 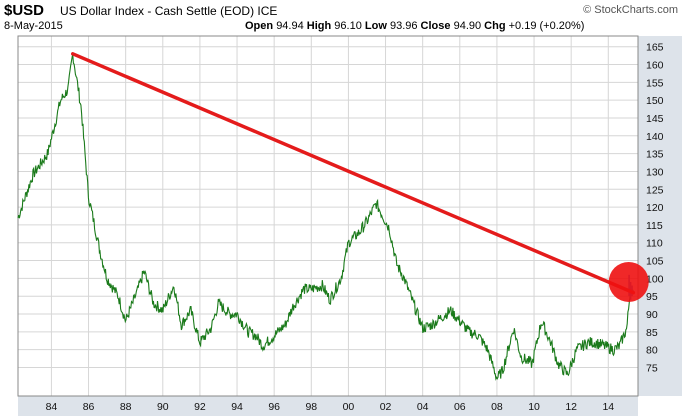 I want to click on y-tick-label: 160, so click(x=655, y=66).